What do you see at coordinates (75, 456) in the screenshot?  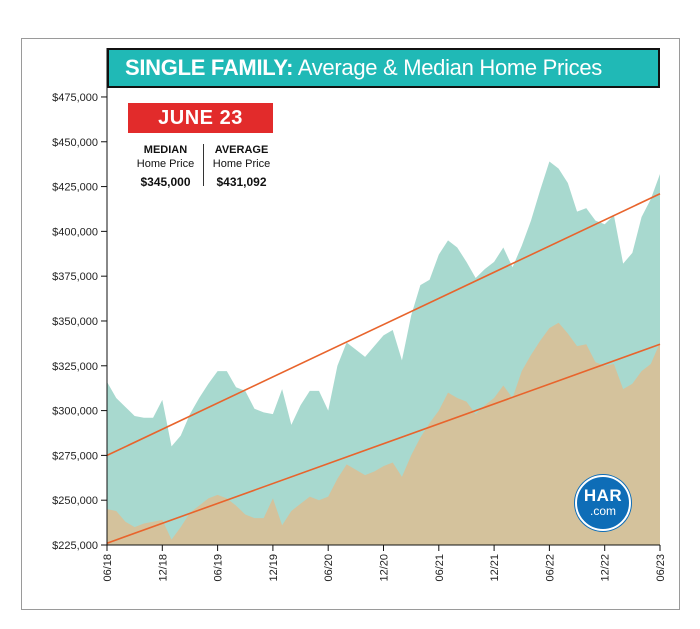 I see `y-tick-label: $275,000` at bounding box center [75, 456].